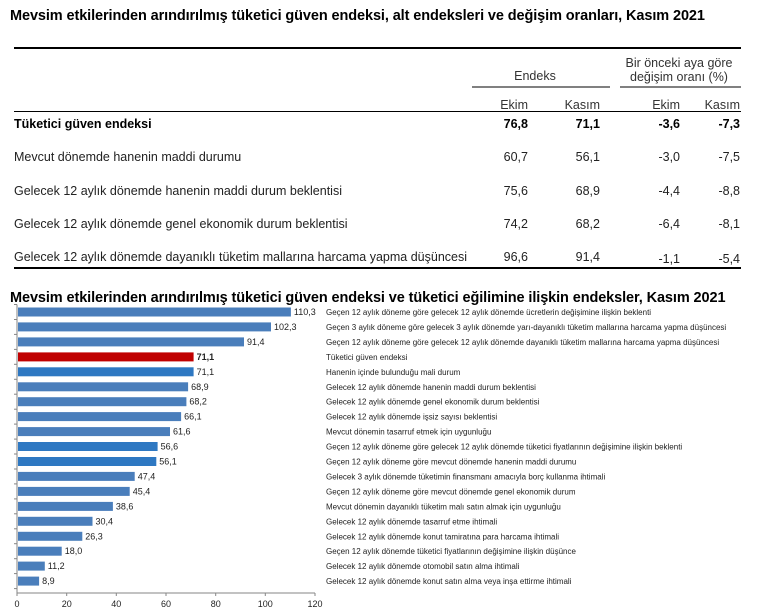 This screenshot has width=764, height=615. I want to click on row-label: Mevcut dönemde hanenin maddi durumu, so click(128, 157).